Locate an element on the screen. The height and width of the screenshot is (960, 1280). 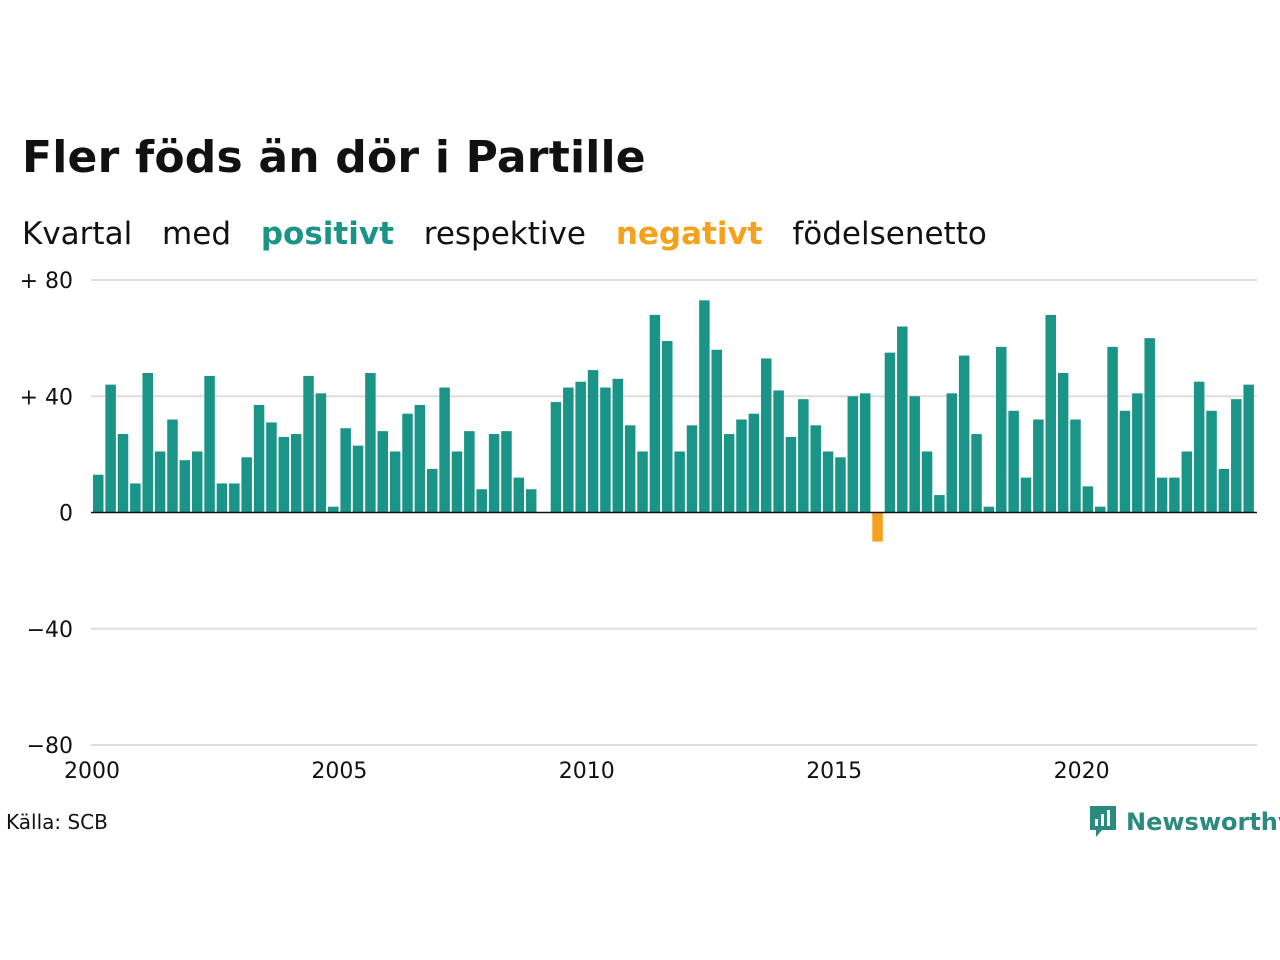
subtitle-word: födelsenetto is located at coordinates (889, 234).